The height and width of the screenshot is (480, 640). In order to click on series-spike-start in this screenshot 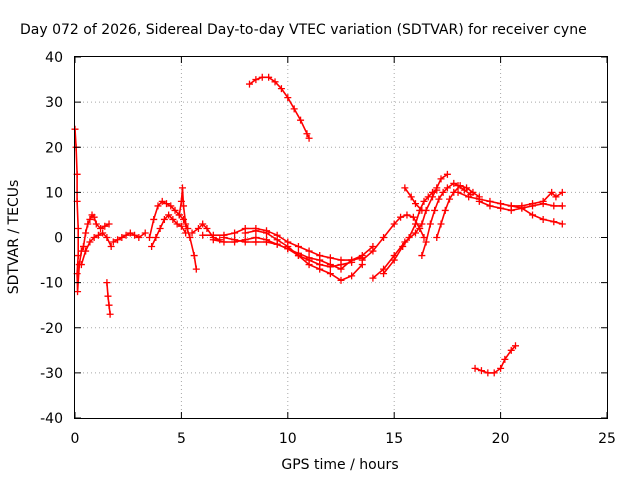, I will do `click(79, 210)`.